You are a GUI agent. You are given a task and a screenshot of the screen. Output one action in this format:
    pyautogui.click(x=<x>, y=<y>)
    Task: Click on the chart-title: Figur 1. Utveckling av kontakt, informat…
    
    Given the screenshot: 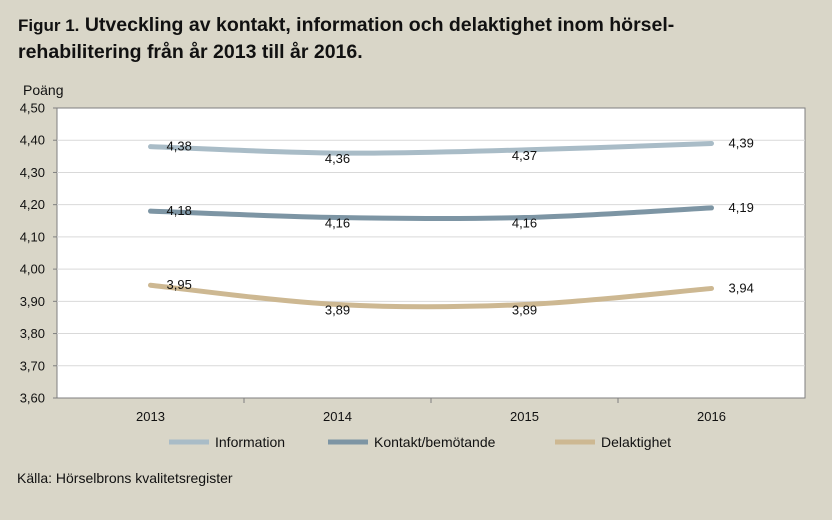 What is the action you would take?
    pyautogui.click(x=418, y=39)
    